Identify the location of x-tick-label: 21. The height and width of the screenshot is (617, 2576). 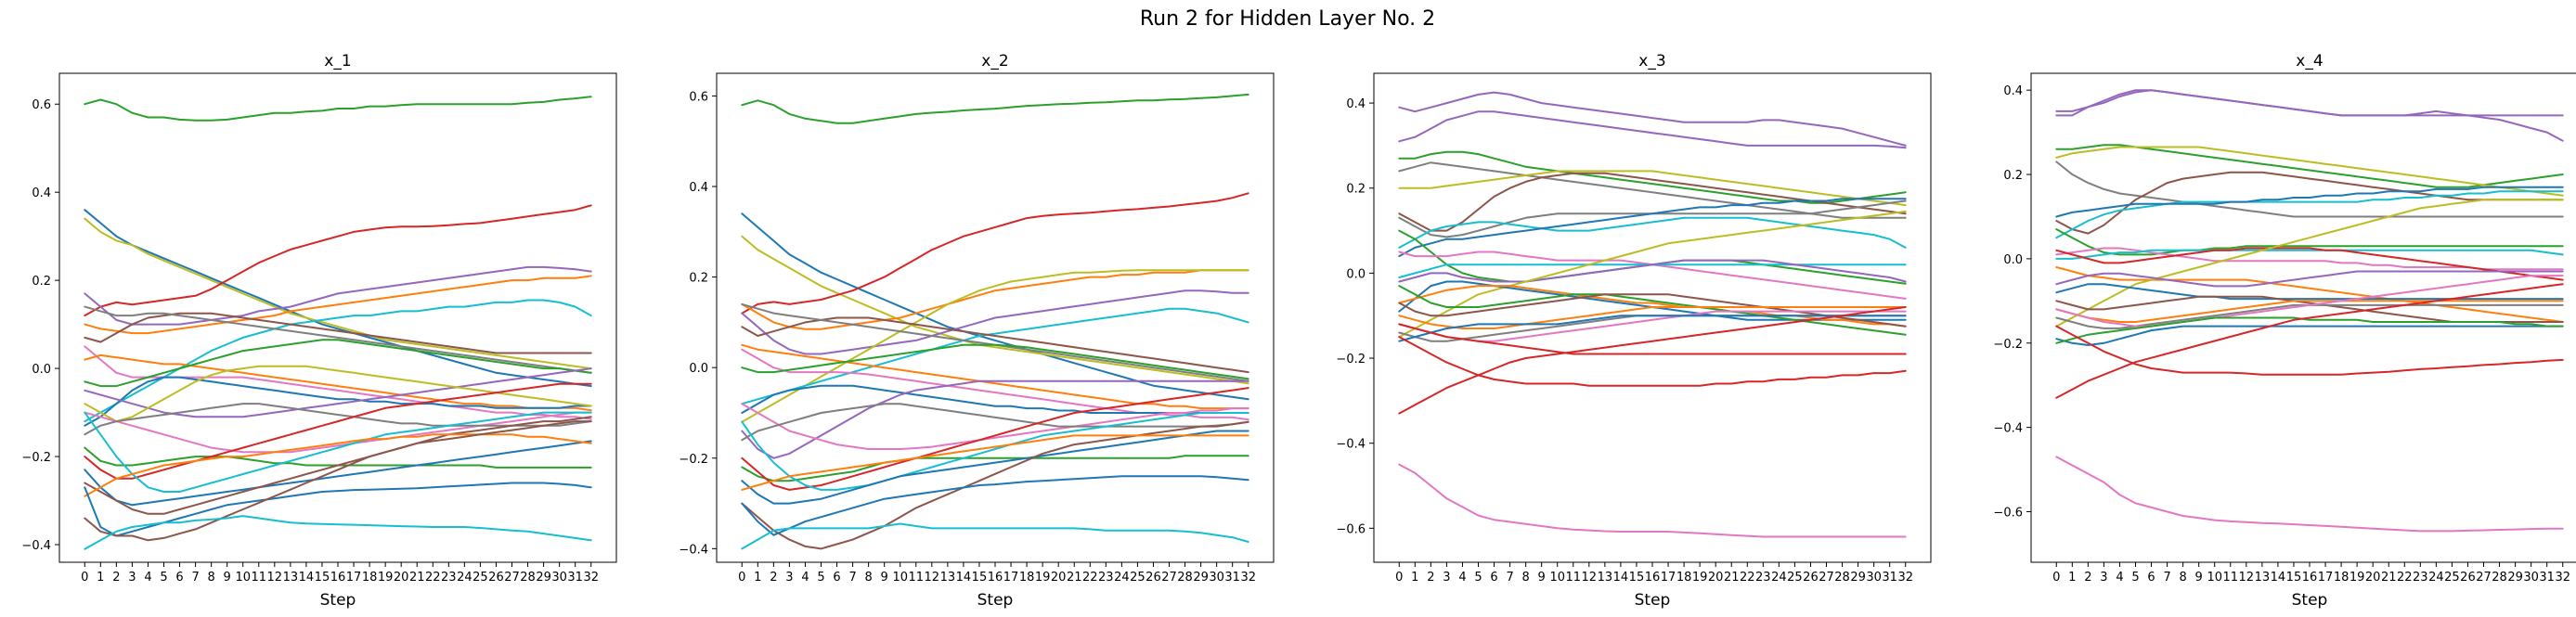
(2389, 578).